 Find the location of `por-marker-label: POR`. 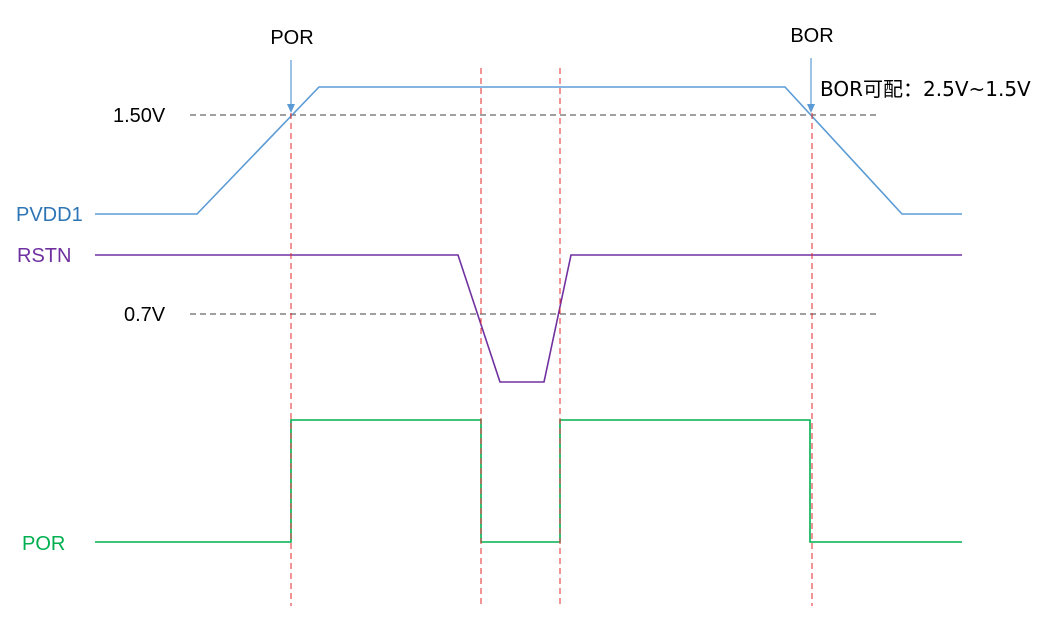

por-marker-label: POR is located at coordinates (291, 38).